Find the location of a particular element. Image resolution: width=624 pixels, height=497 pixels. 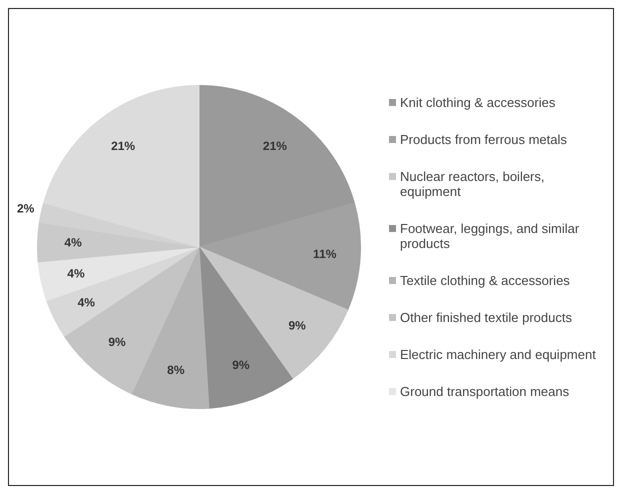

legend-label: Footwear, leggings, and similar products is located at coordinates (490, 236).